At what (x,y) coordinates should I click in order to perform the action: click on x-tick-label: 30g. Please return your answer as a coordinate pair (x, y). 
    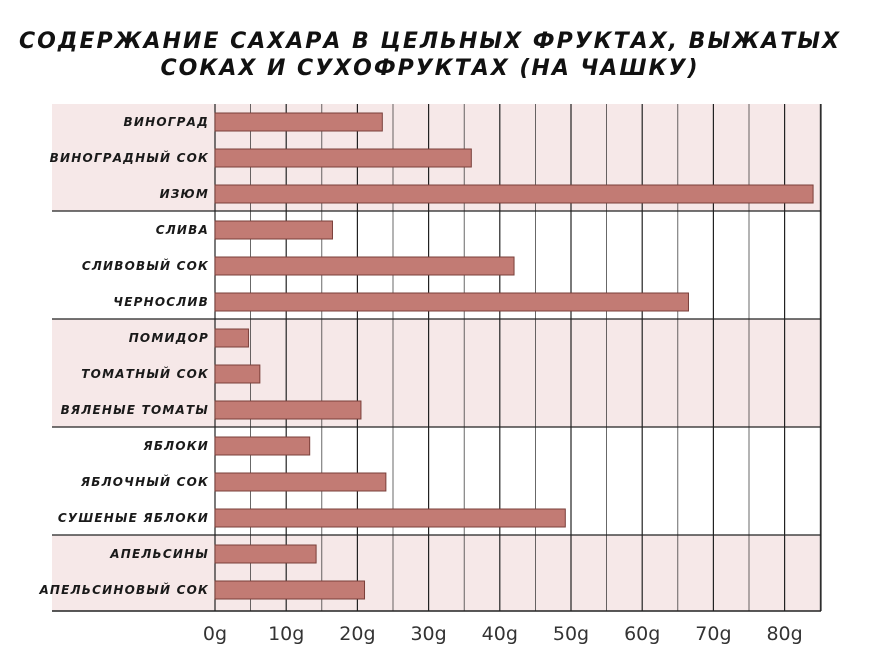
    Looking at the image, I should click on (428, 634).